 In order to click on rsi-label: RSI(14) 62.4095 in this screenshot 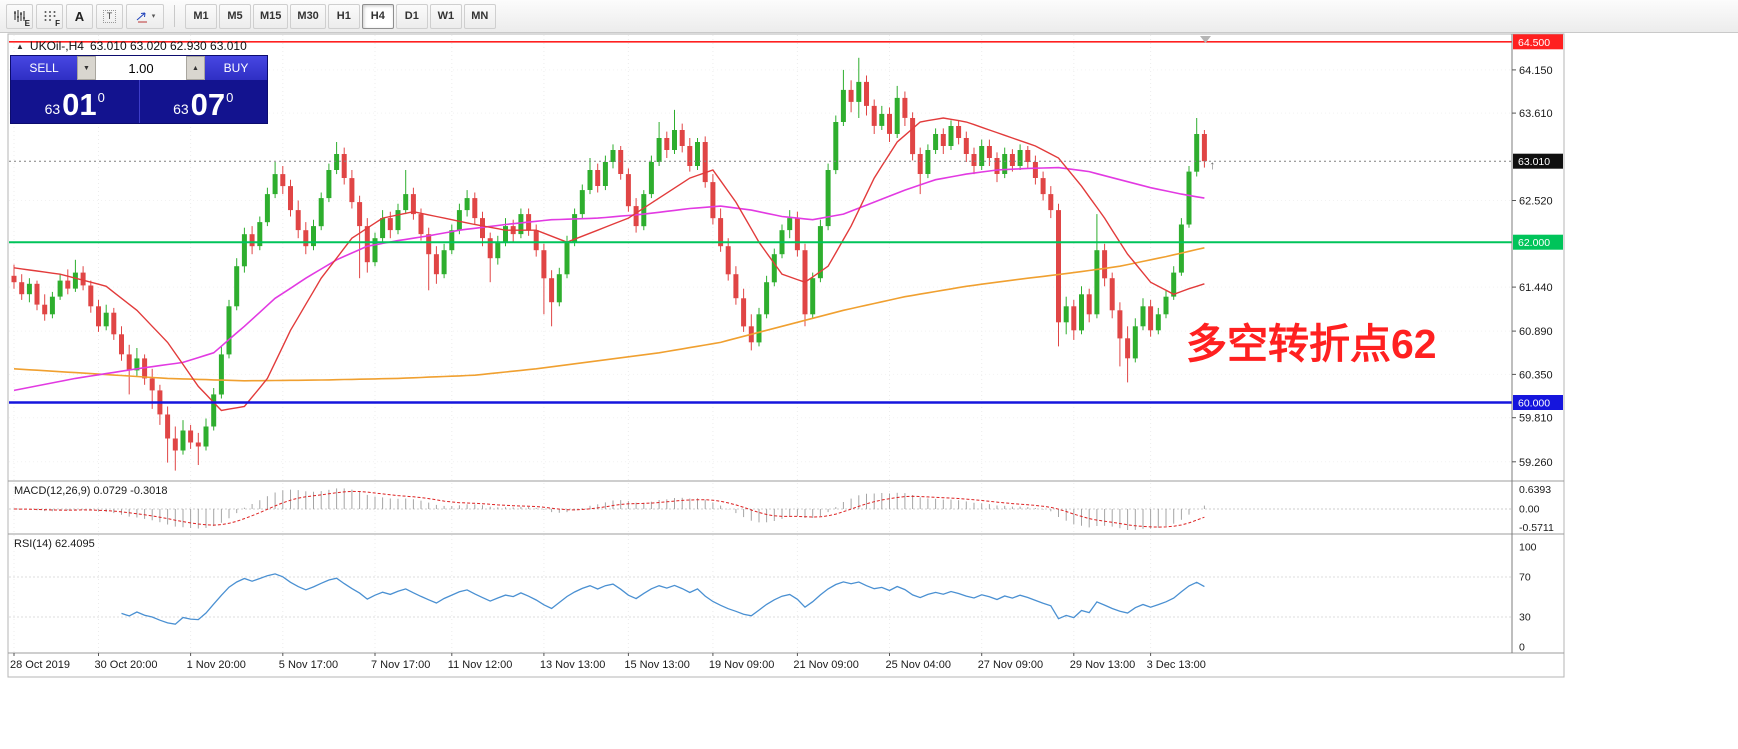, I will do `click(54, 544)`.